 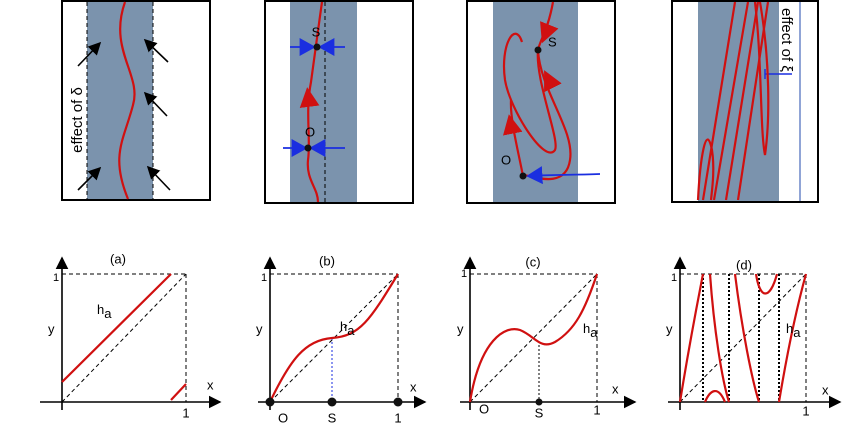 What do you see at coordinates (744, 264) in the screenshot?
I see `panel-title: (d)` at bounding box center [744, 264].